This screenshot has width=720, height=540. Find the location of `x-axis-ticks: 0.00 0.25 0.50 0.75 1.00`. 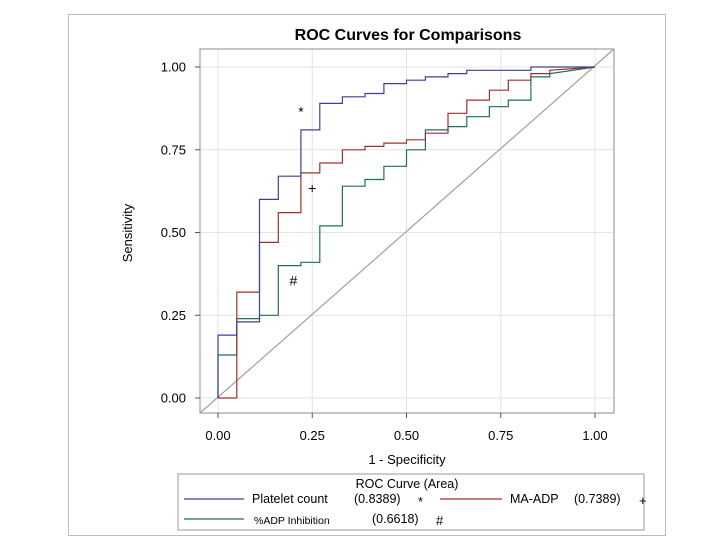

x-axis-ticks: 0.00 0.25 0.50 0.75 1.00 is located at coordinates (406, 428).